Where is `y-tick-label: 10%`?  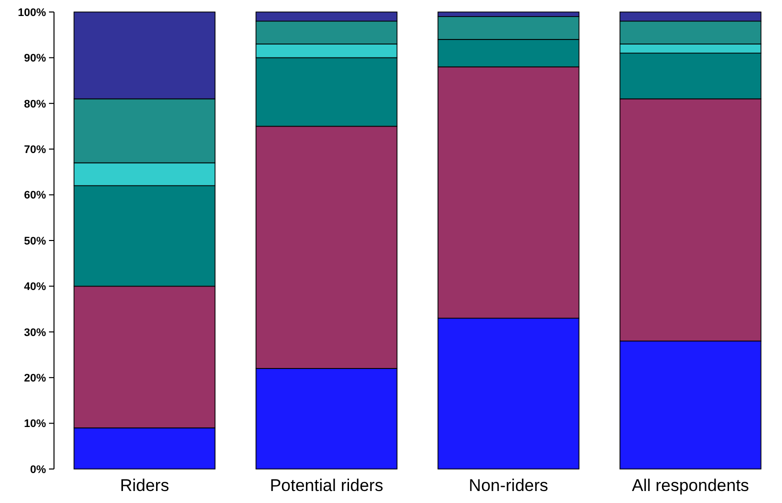 y-tick-label: 10% is located at coordinates (35, 424).